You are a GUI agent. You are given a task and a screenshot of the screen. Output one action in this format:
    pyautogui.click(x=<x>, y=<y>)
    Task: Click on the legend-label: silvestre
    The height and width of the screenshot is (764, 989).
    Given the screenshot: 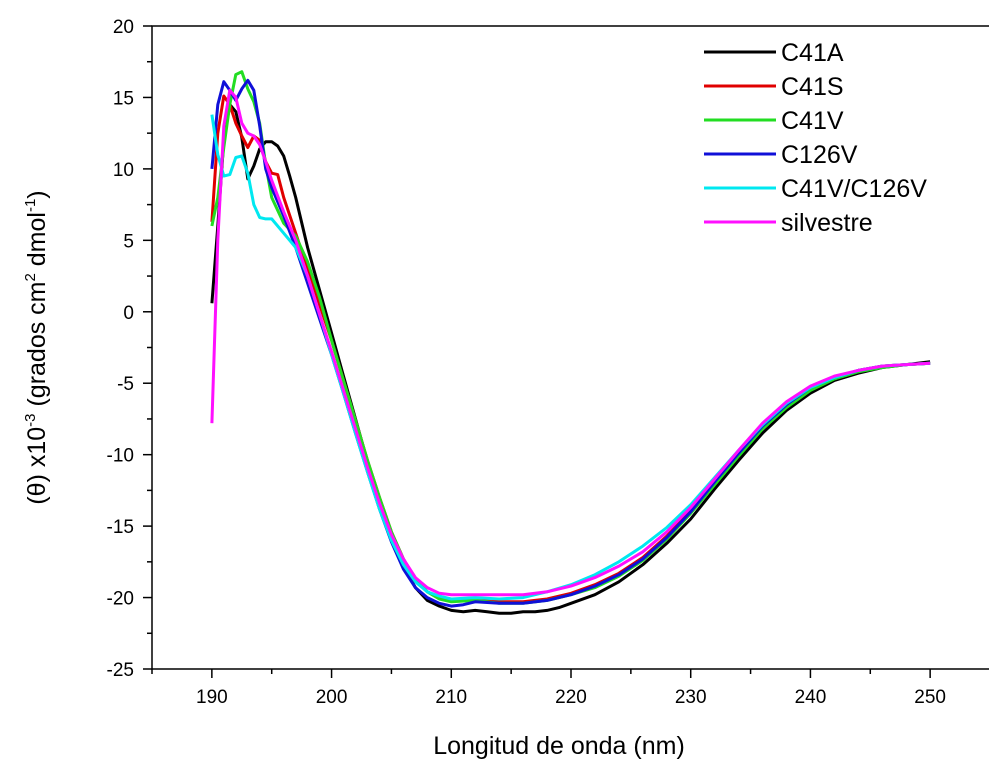 What is the action you would take?
    pyautogui.click(x=827, y=223)
    